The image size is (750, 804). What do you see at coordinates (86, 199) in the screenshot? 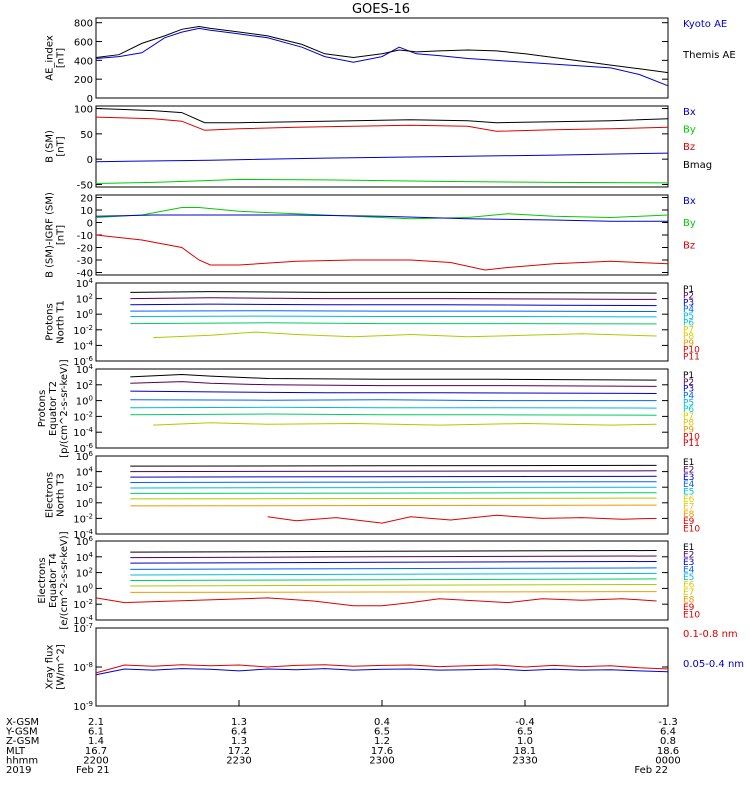
I see `y-tick-label: 20` at bounding box center [86, 199].